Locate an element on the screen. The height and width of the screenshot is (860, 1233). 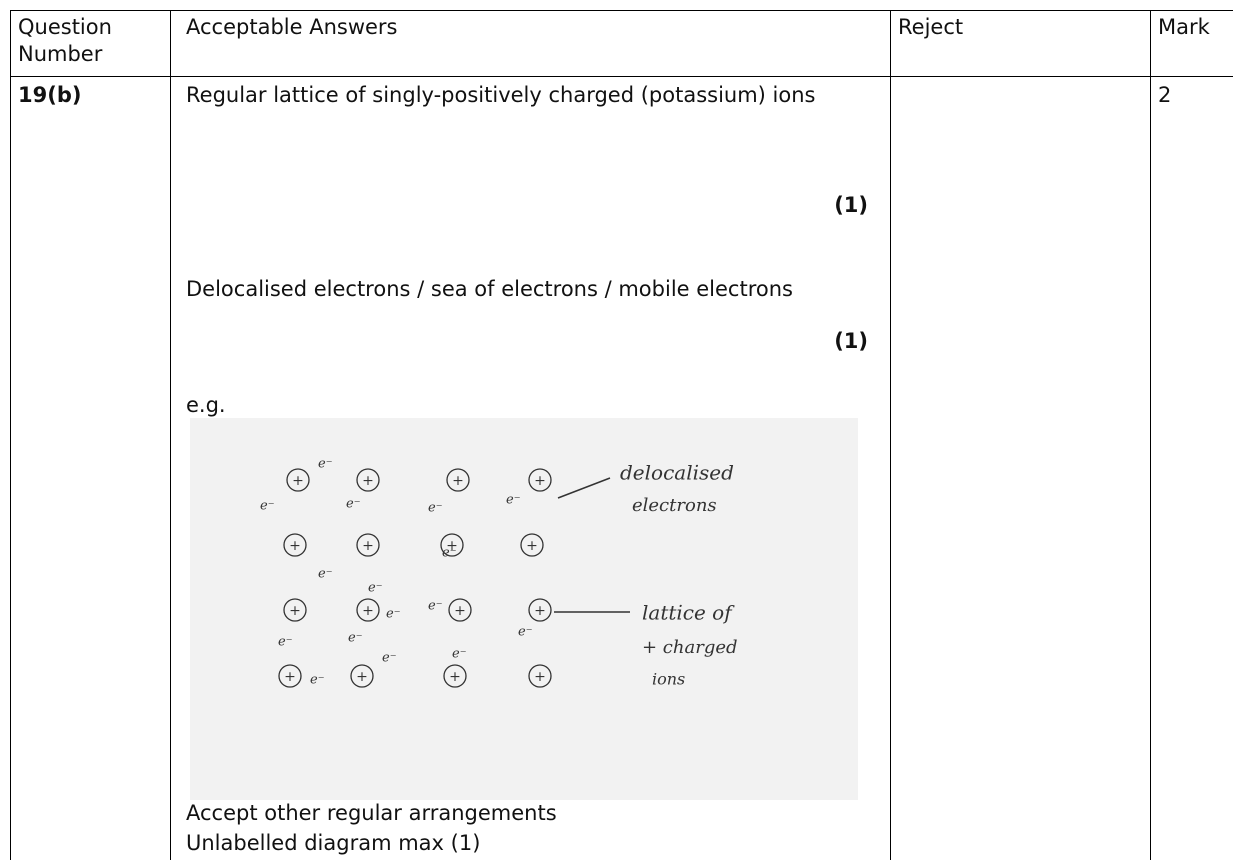
mark: 2 is located at coordinates (1165, 95).